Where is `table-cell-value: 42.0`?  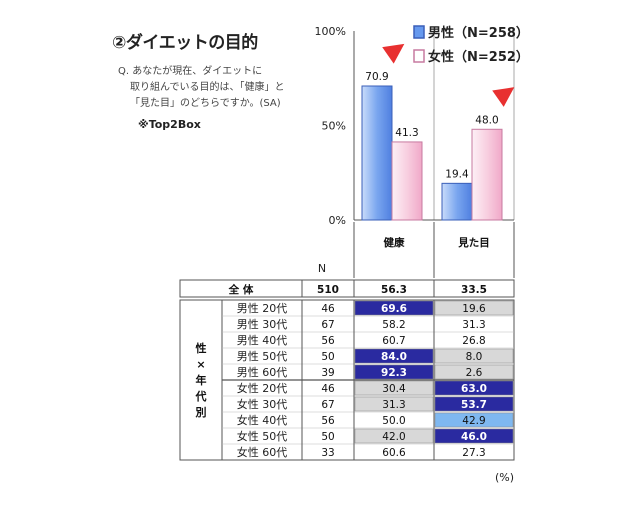 table-cell-value: 42.0 is located at coordinates (393, 437).